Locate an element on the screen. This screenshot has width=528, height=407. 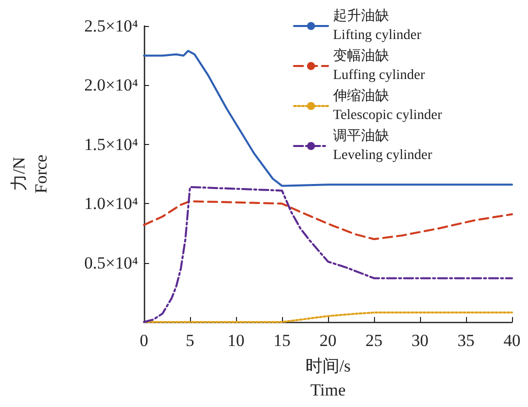
x-tick-label: 30 is located at coordinates (420, 340).